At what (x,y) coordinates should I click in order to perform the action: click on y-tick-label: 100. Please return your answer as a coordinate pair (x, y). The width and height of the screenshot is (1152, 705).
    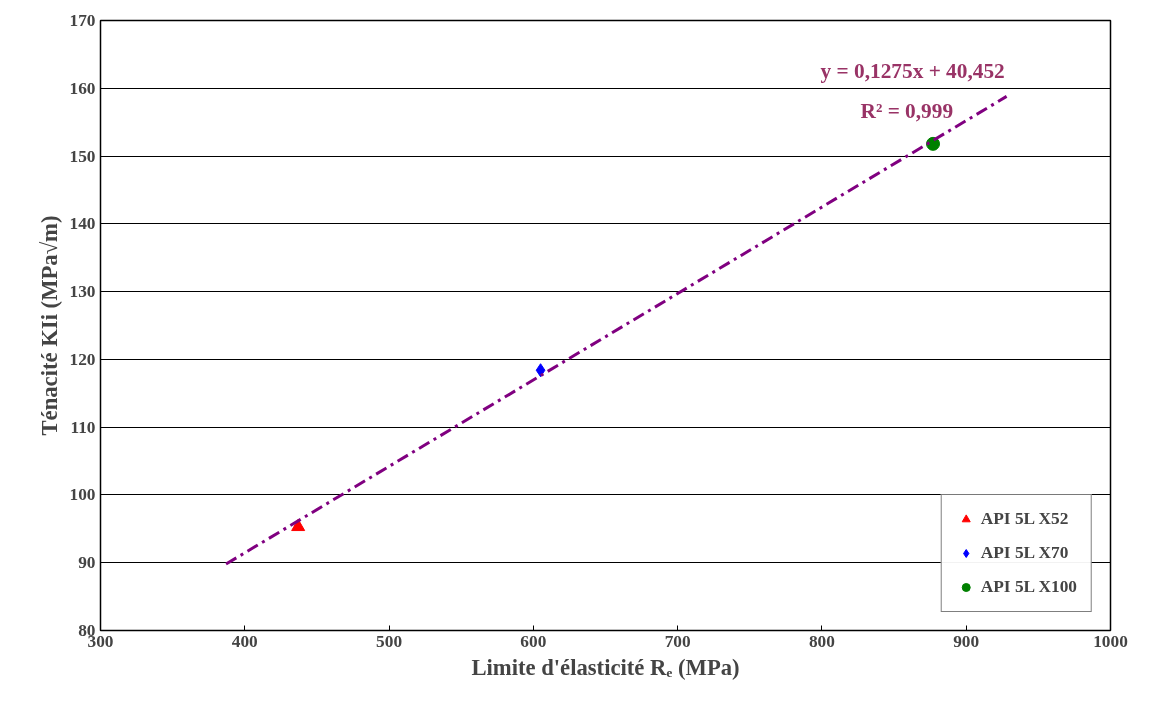
    Looking at the image, I should click on (82, 495).